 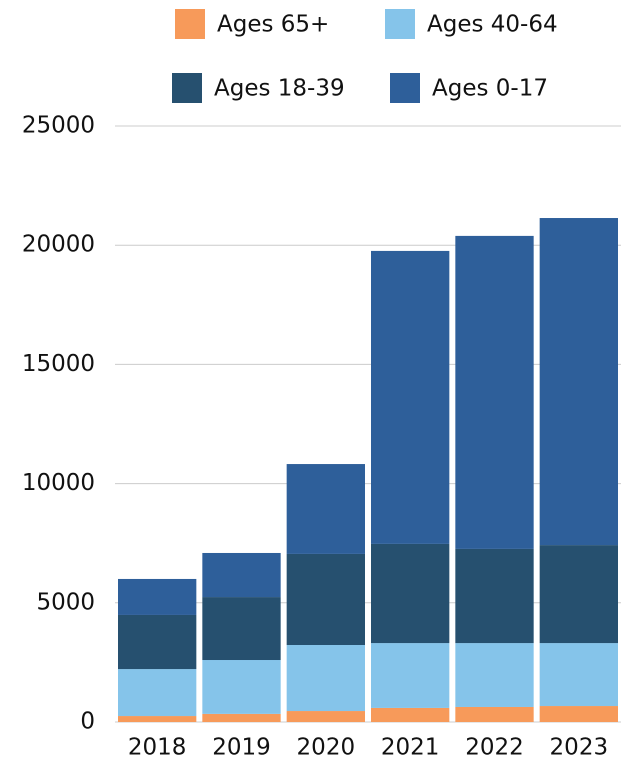 What do you see at coordinates (494, 748) in the screenshot?
I see `x-tick-label: 2022` at bounding box center [494, 748].